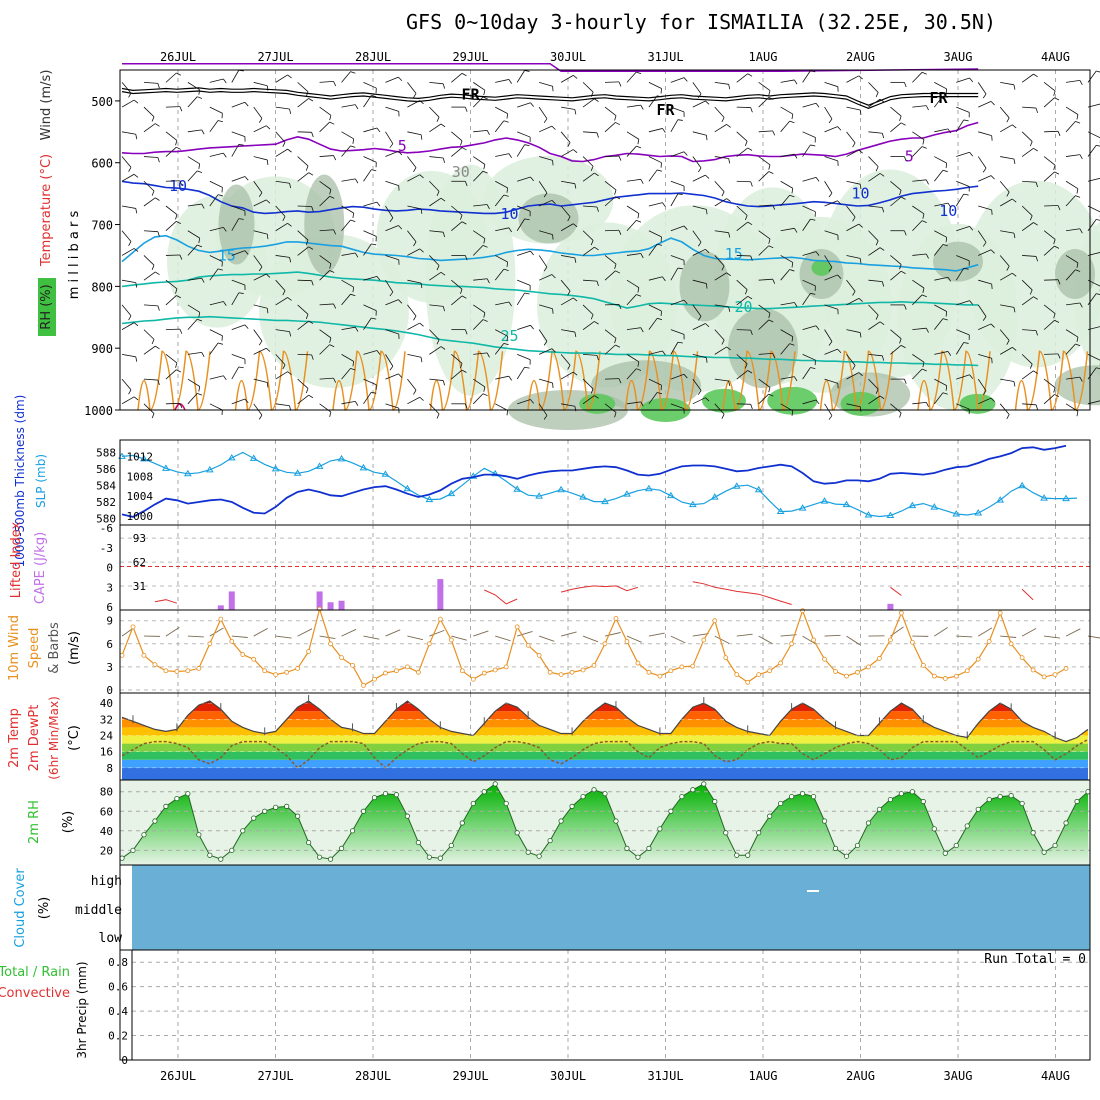  I want to click on rh-axis-label: RH (%), so click(46, 306).